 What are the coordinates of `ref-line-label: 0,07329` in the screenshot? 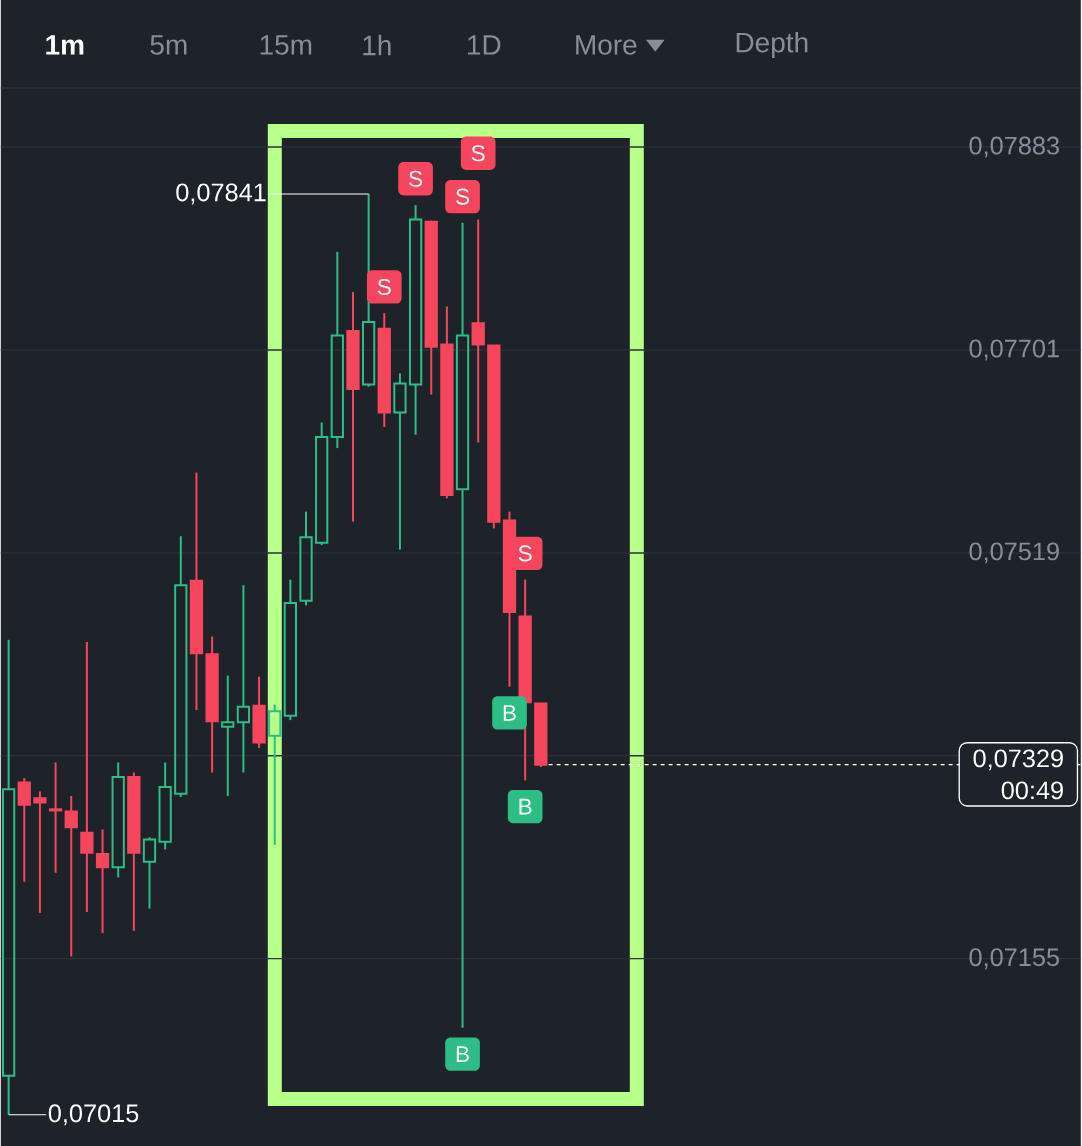 It's located at (1018, 760).